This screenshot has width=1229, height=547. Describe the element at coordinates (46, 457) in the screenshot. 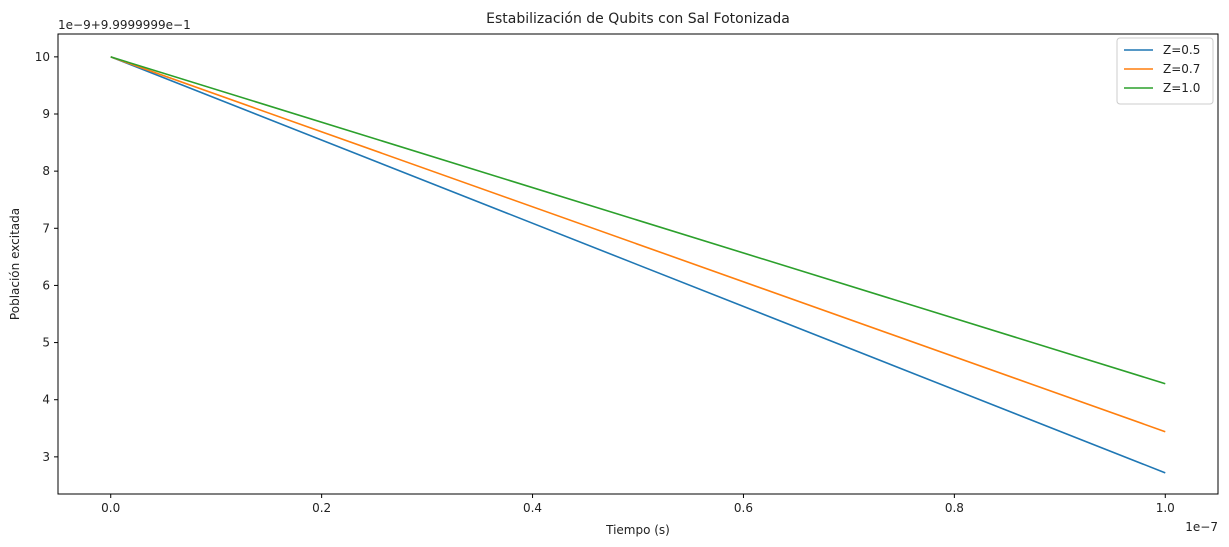

I see `y-tick-label: 3` at that location.